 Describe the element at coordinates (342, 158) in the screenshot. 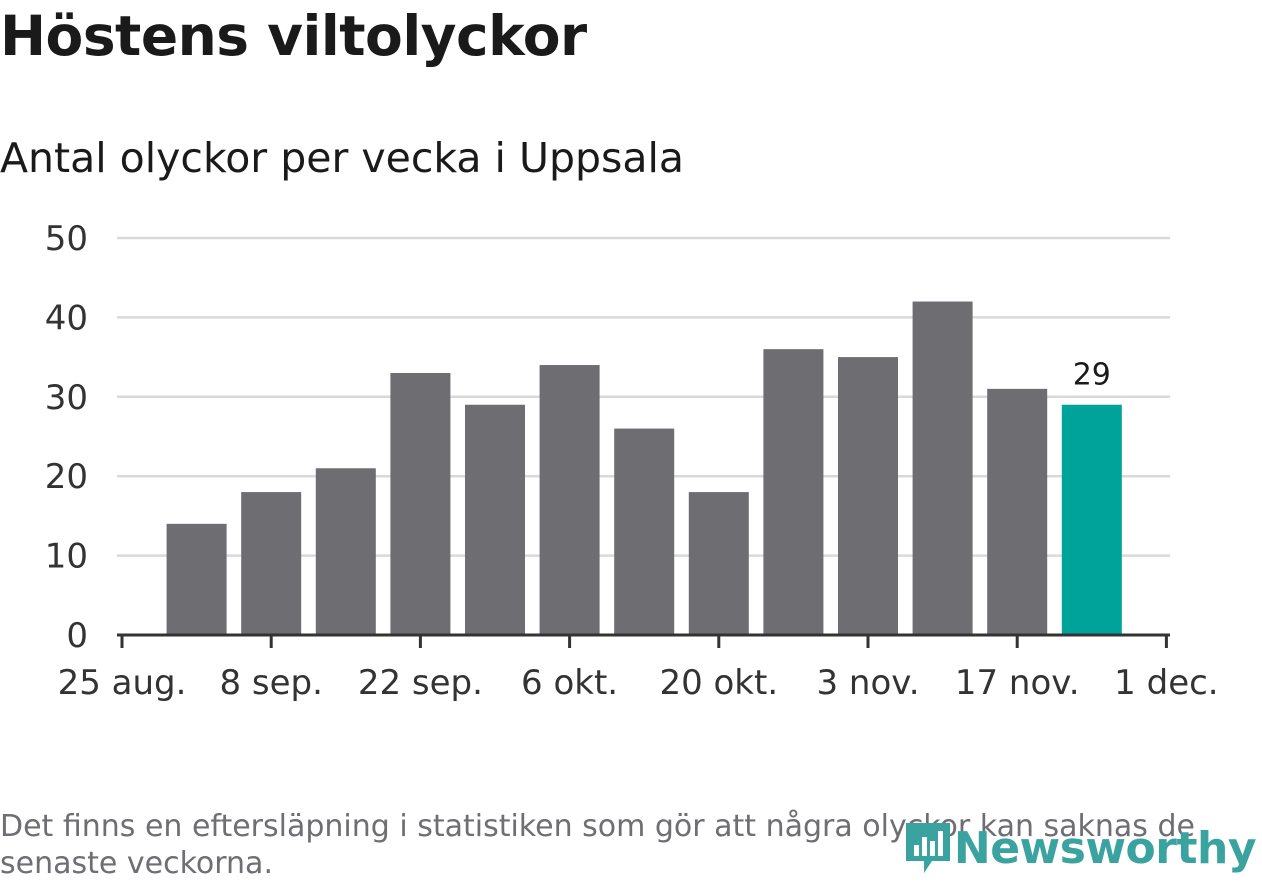

I see `chart-subtitle: Antal olyckor per vecka i Uppsala` at that location.